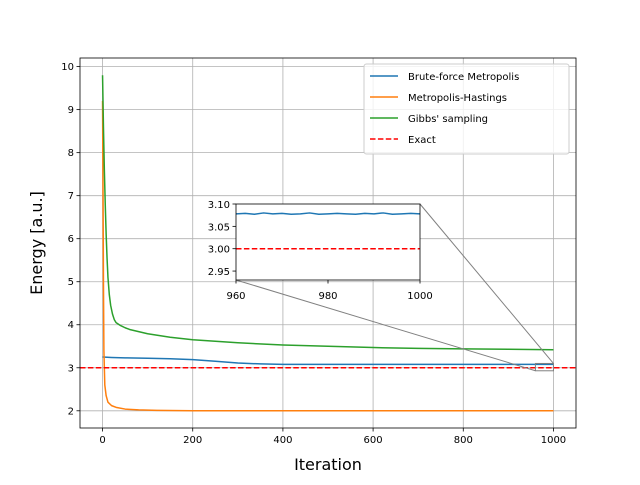  Describe the element at coordinates (71, 153) in the screenshot. I see `y-tick-label: 8` at that location.